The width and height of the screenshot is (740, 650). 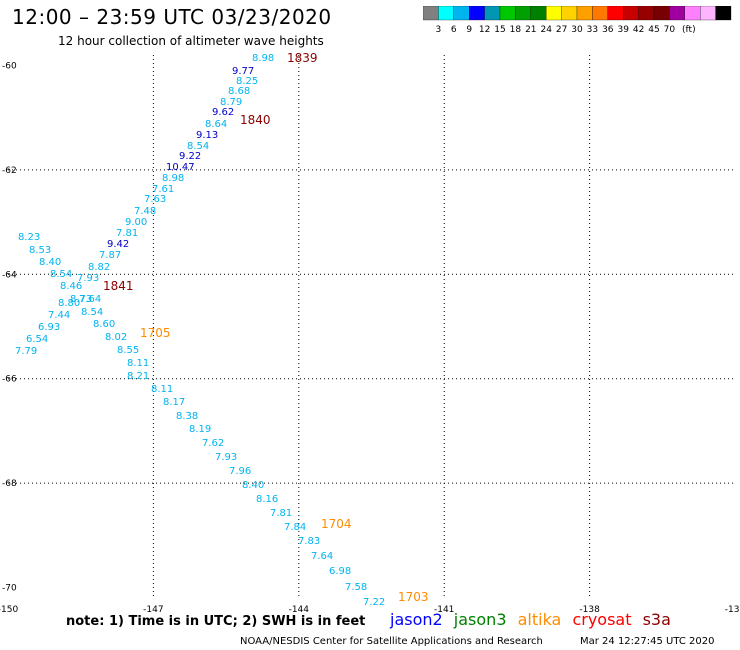 What do you see at coordinates (255, 120) in the screenshot?
I see `time-label: 1840` at bounding box center [255, 120].